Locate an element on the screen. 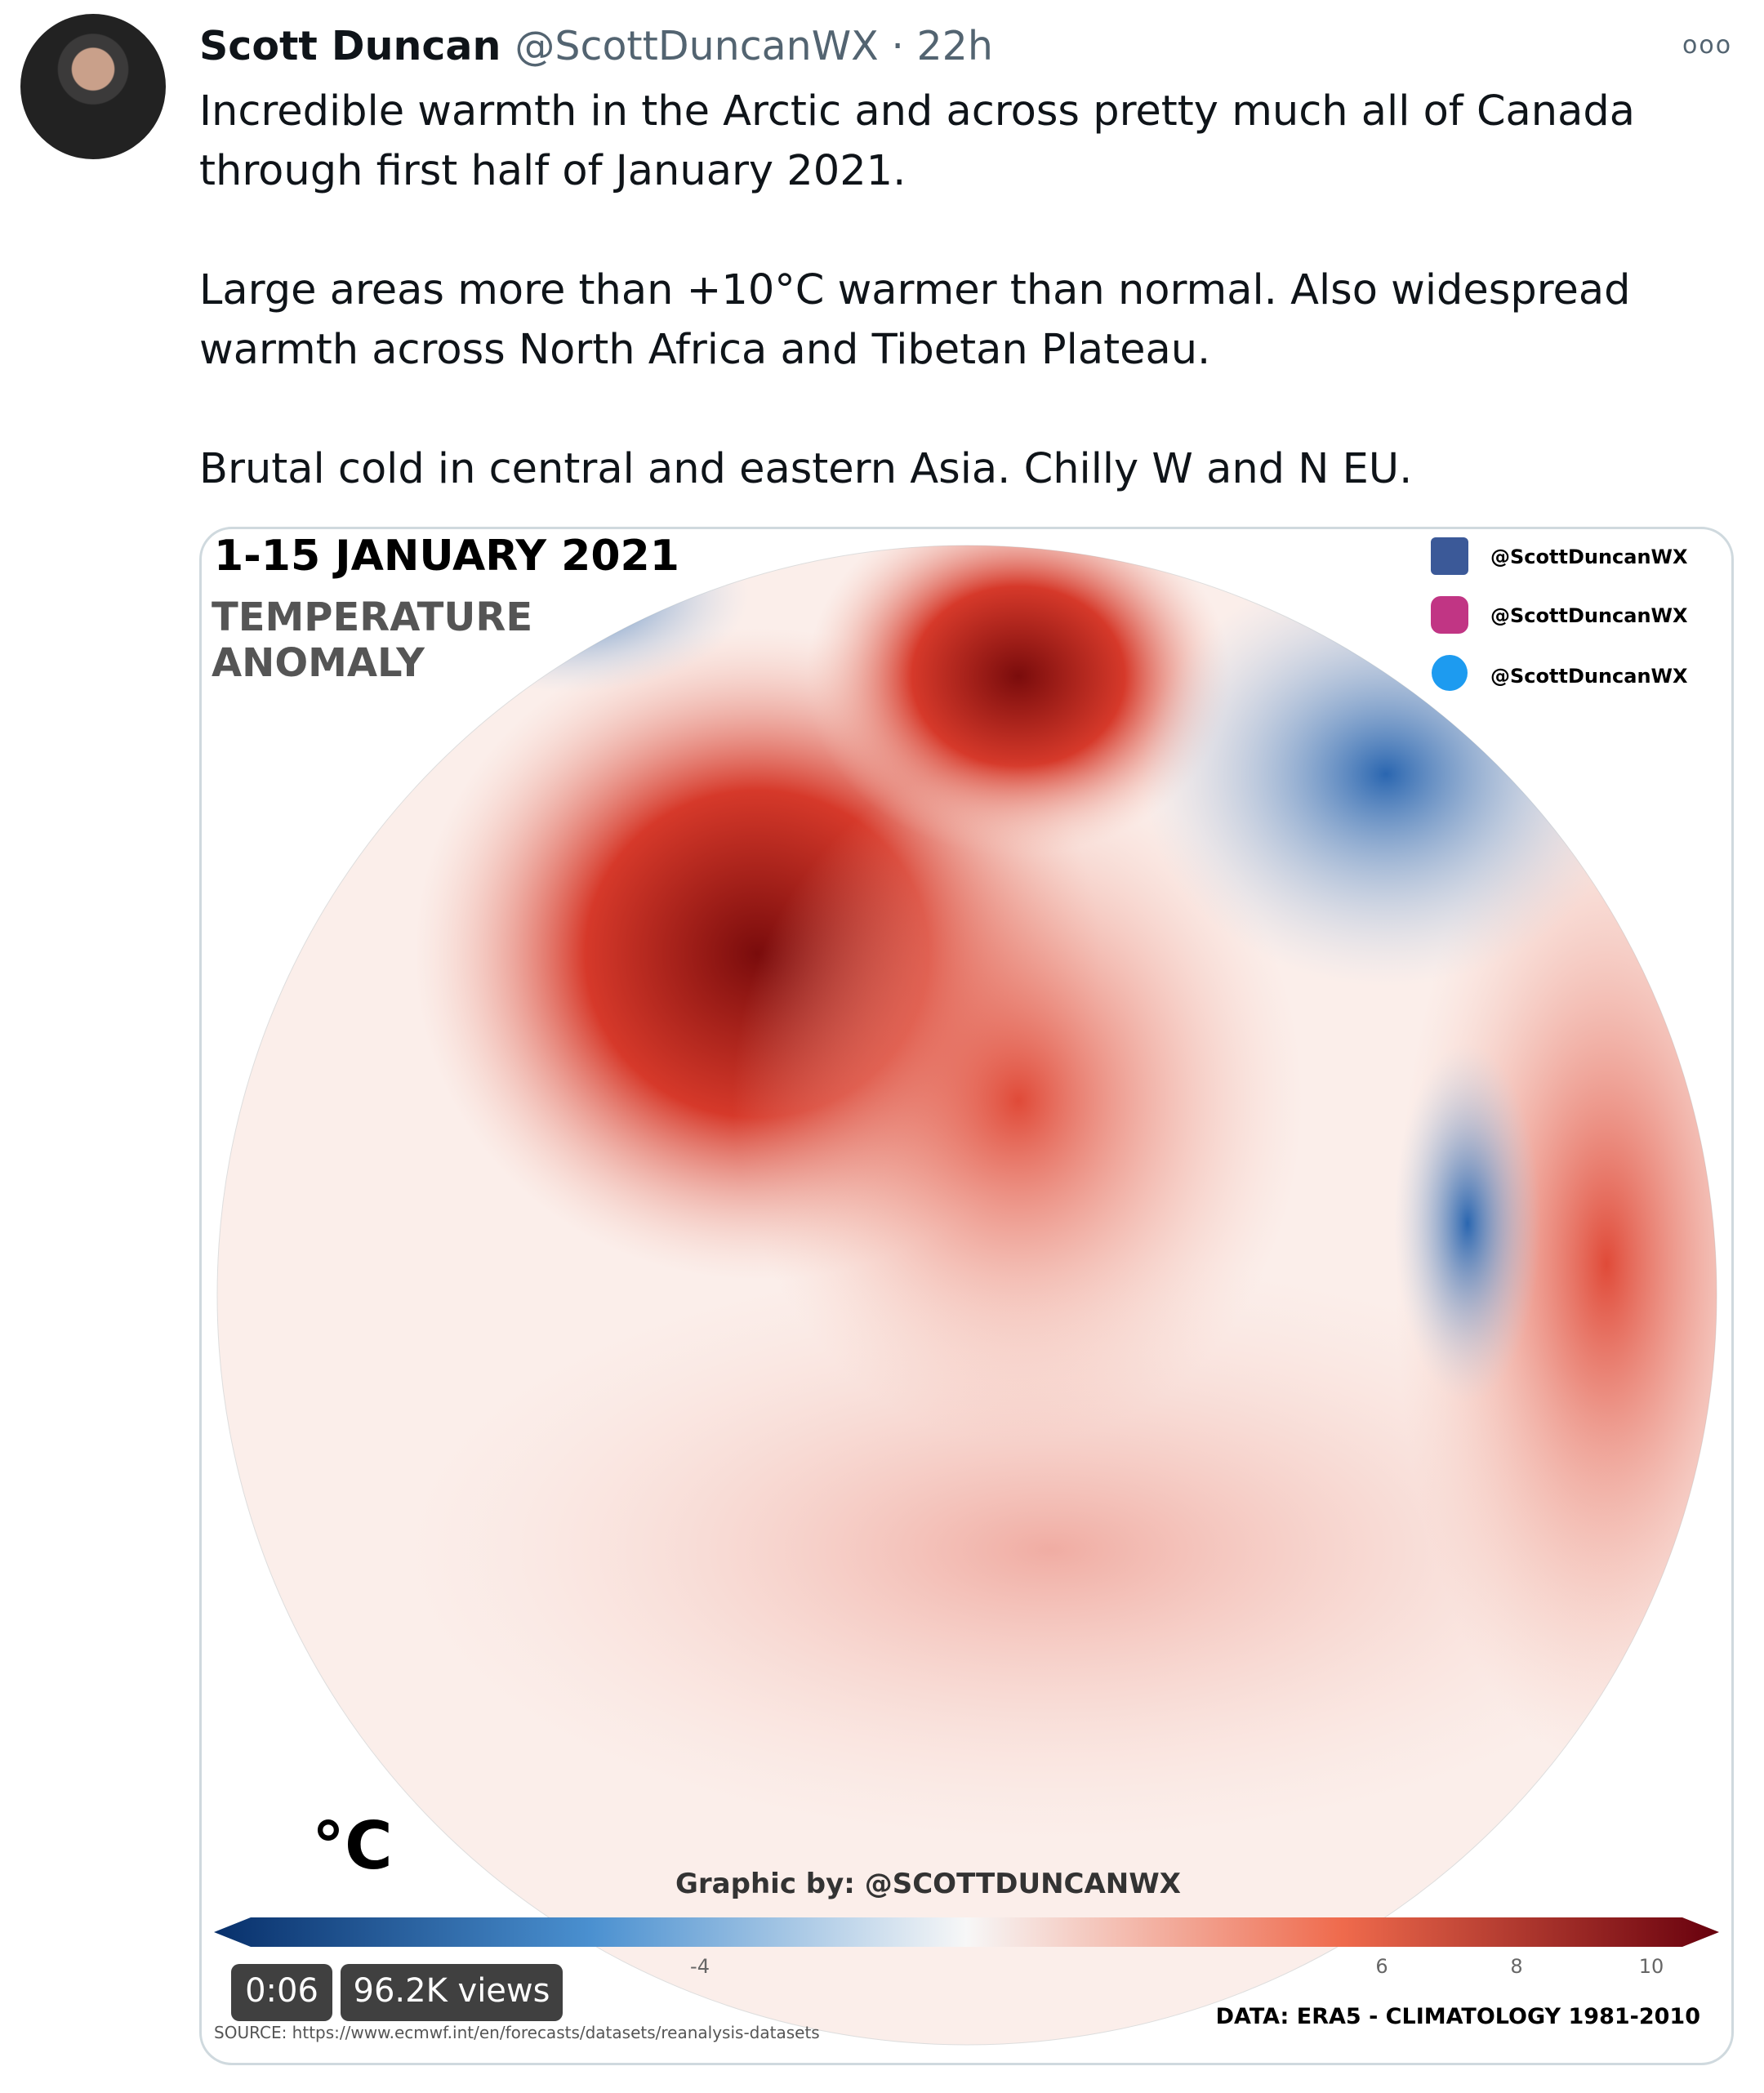 The image size is (1764, 2093). view-count: 96.2K views is located at coordinates (452, 1991).